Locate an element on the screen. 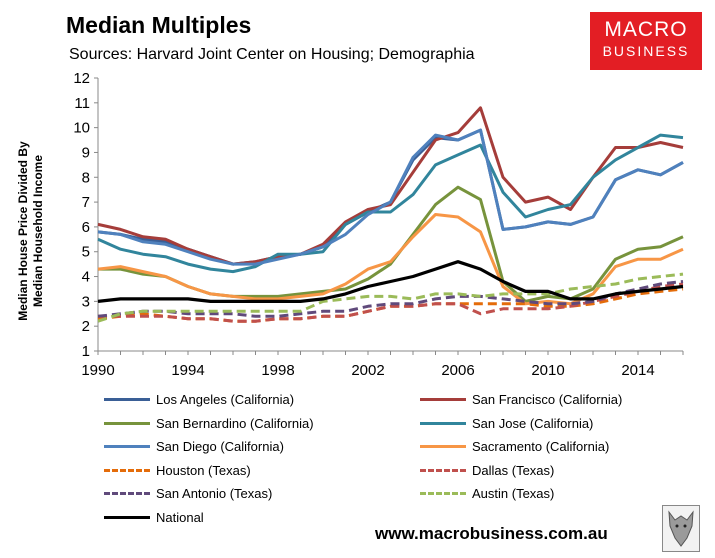  y-tick-label: 6 is located at coordinates (86, 227).